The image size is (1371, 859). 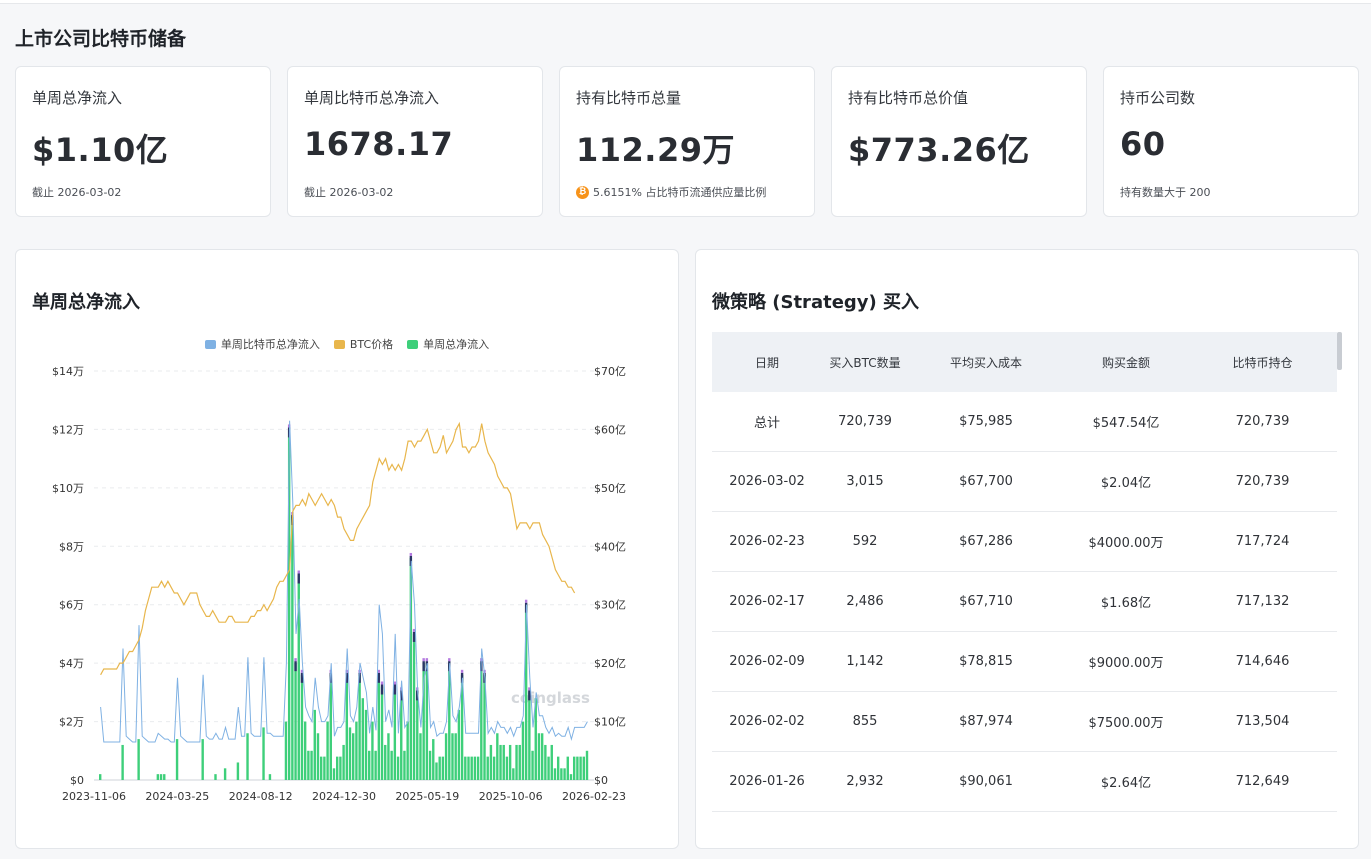 What do you see at coordinates (766, 362) in the screenshot?
I see `column-header: 日期` at bounding box center [766, 362].